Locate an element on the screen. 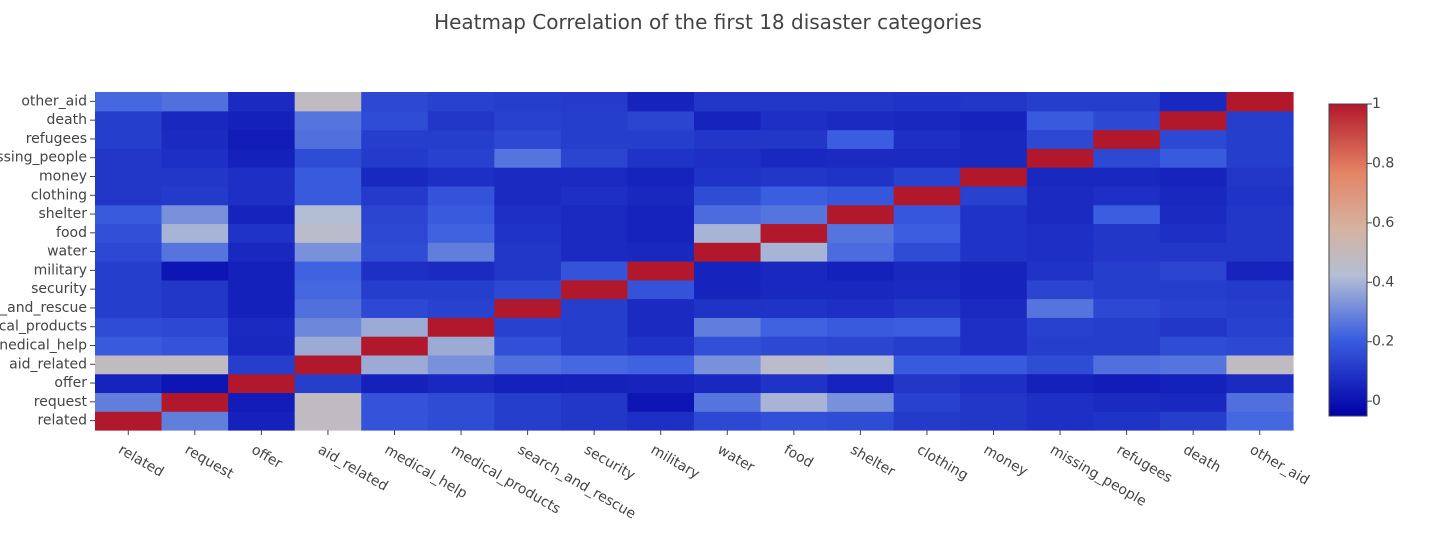 The height and width of the screenshot is (550, 1432). colorbar-tick-label: 1 is located at coordinates (1376, 104).